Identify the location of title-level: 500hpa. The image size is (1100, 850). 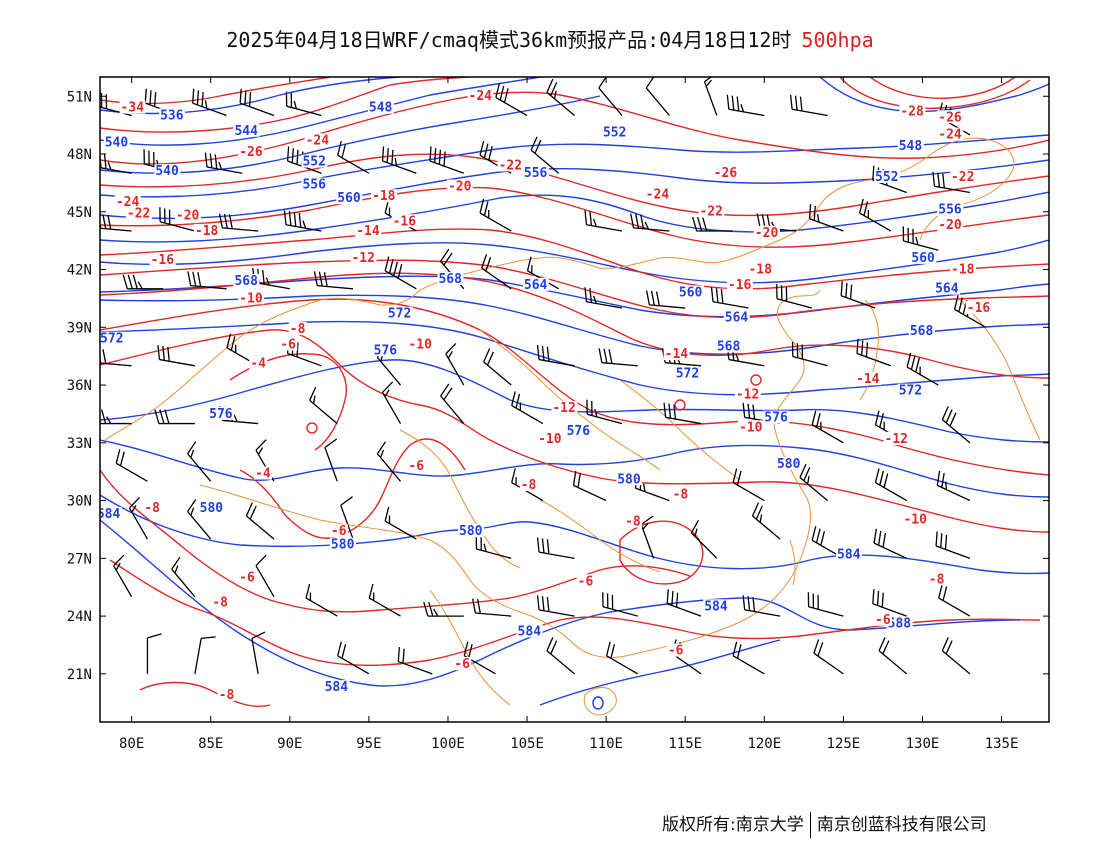
(837, 40).